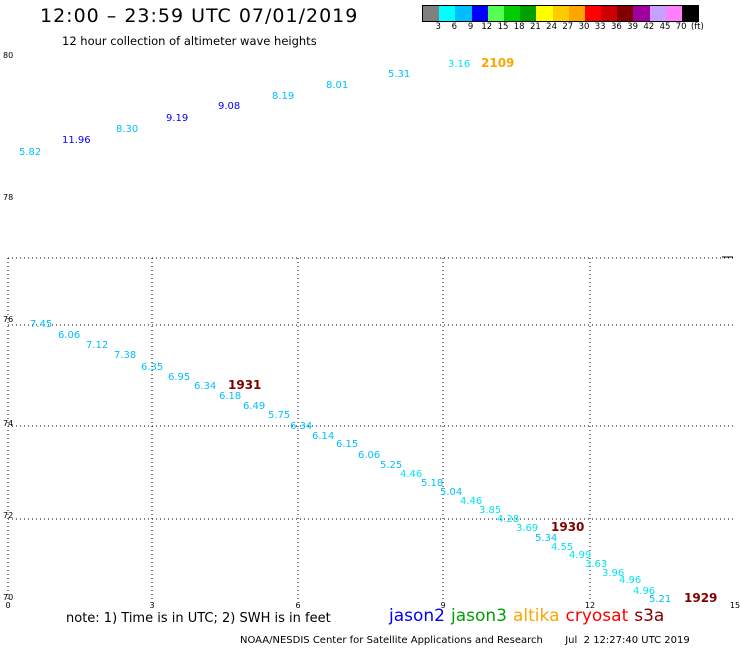 This screenshot has width=740, height=650. What do you see at coordinates (76, 140) in the screenshot?
I see `wave-height-value: 11.96` at bounding box center [76, 140].